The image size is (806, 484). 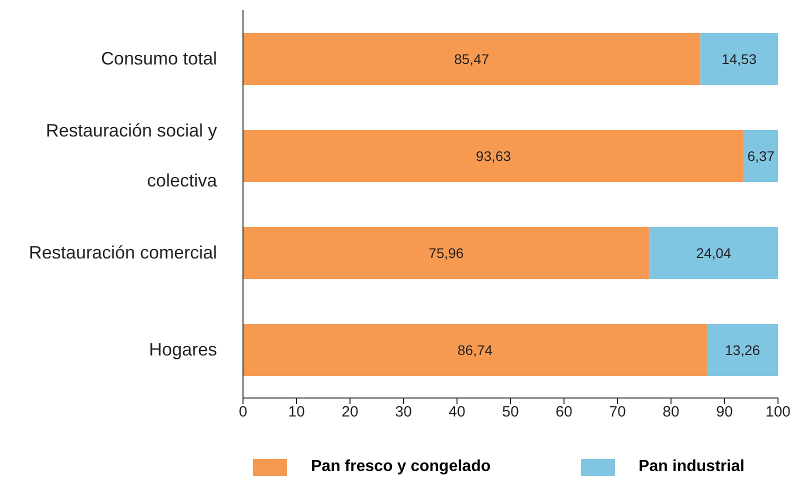 I want to click on y-tick-label: Restauración comercial, so click(x=122, y=252).